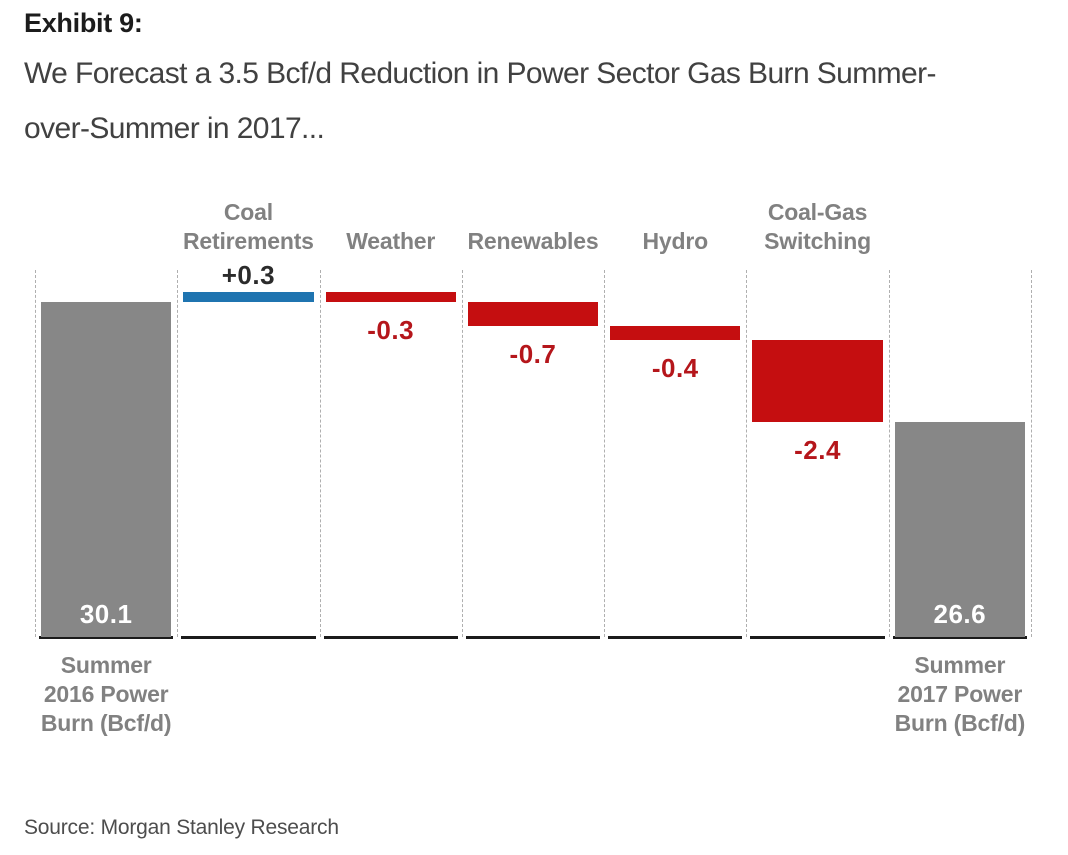  I want to click on column-label-hydro: Hydro, so click(675, 241).